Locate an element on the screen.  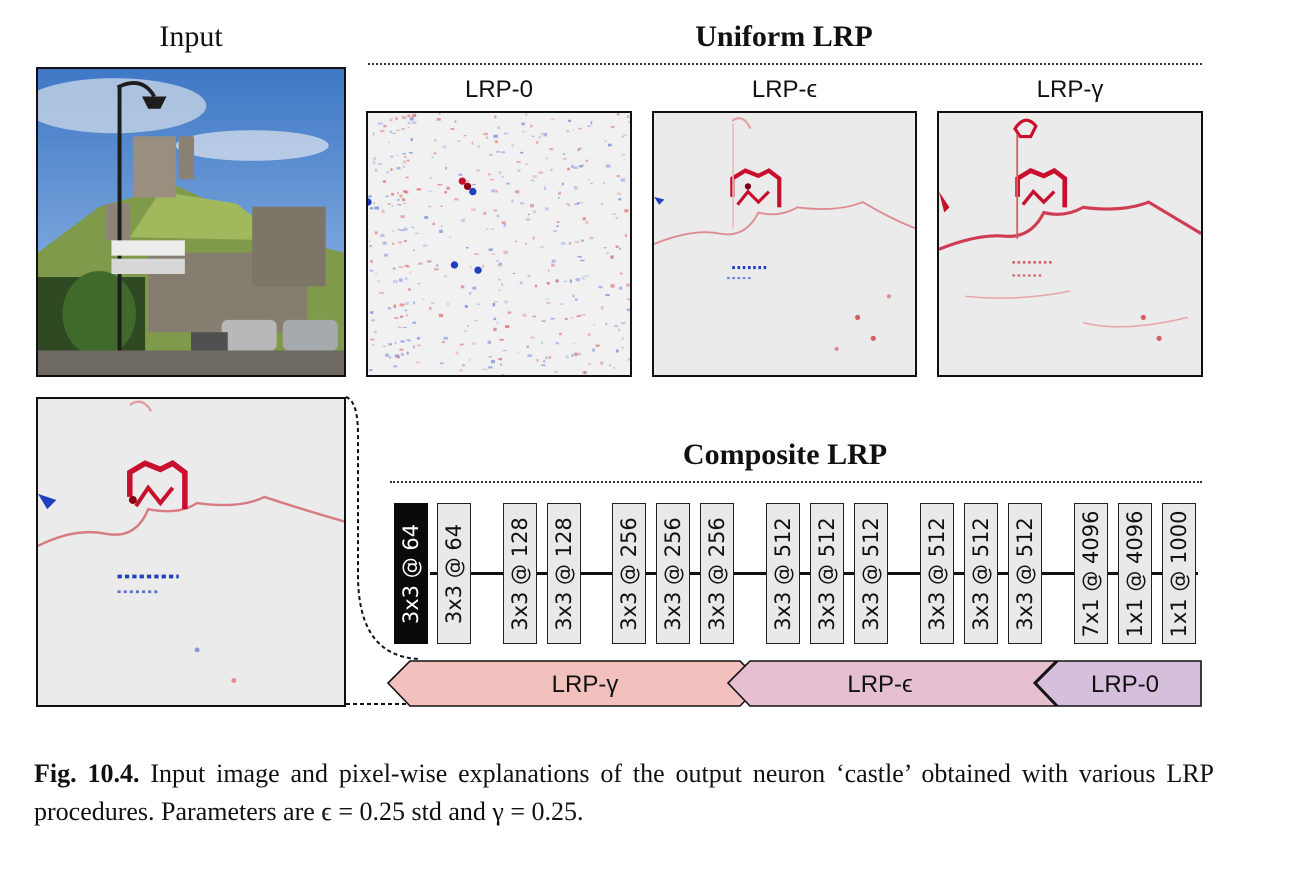
composite-divider is located at coordinates (796, 482).